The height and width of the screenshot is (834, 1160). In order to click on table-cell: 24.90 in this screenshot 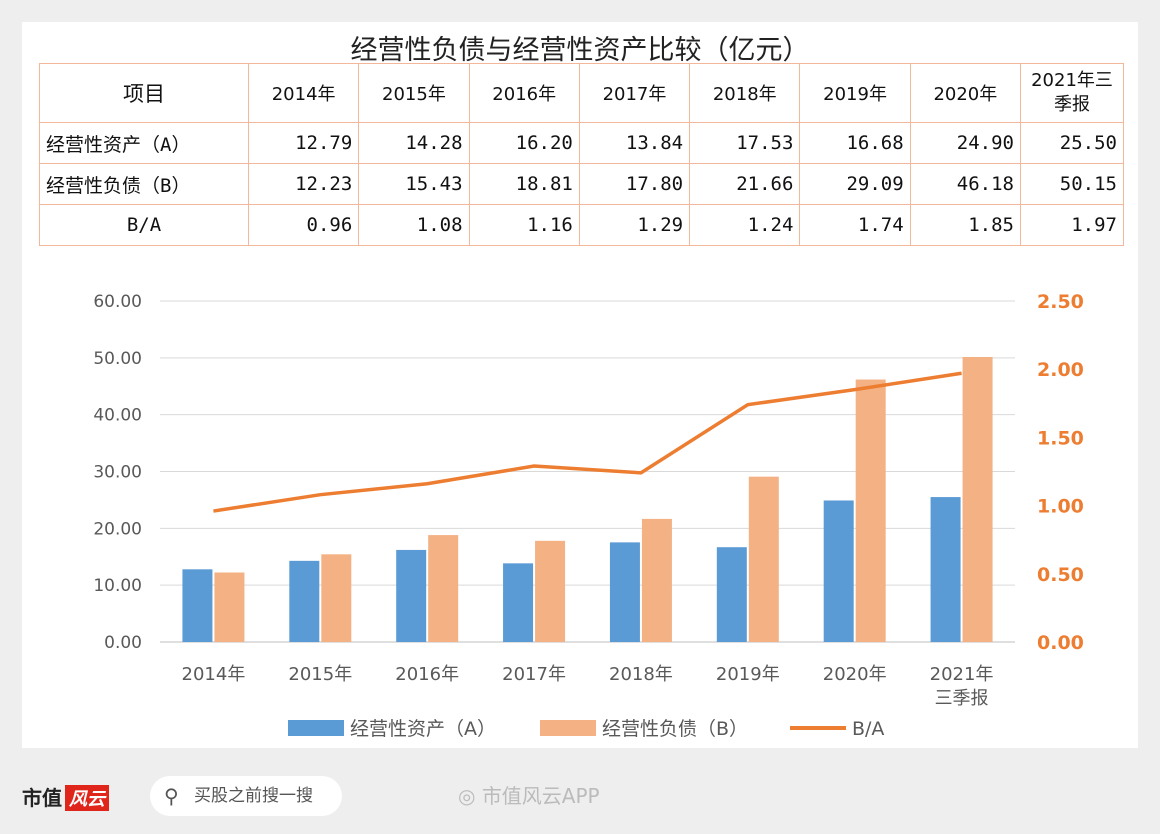, I will do `click(965, 143)`.